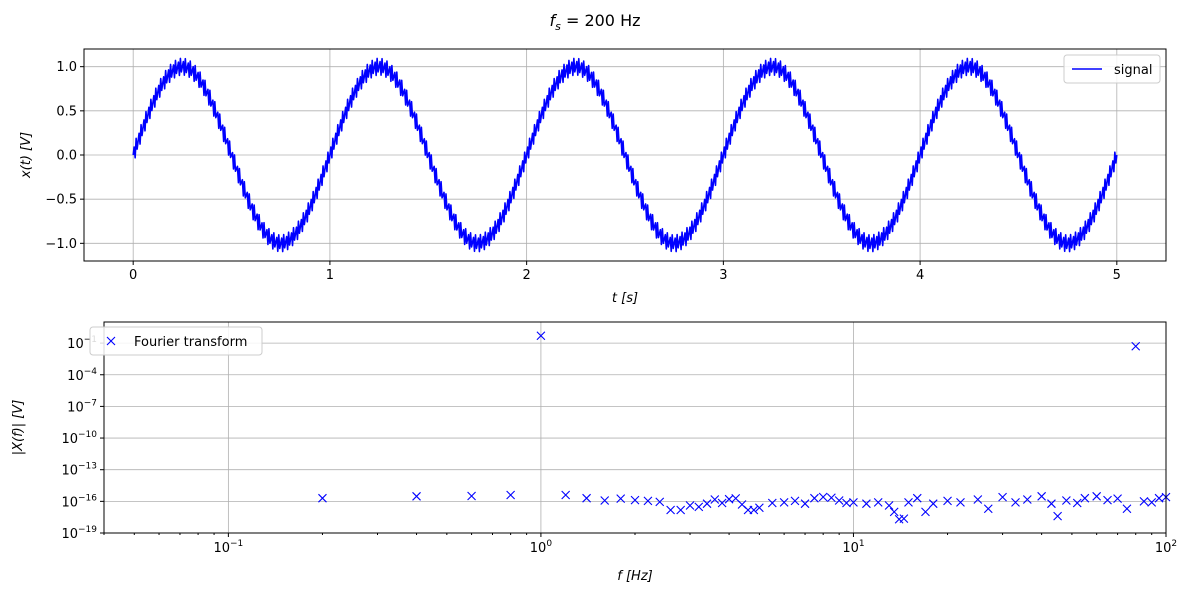  Describe the element at coordinates (66, 156) in the screenshot. I see `y-tick-label: 0.0` at that location.